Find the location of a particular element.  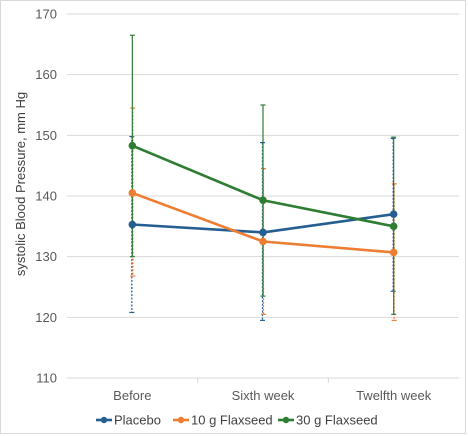

x-category-label: Twelfth week is located at coordinates (394, 395).